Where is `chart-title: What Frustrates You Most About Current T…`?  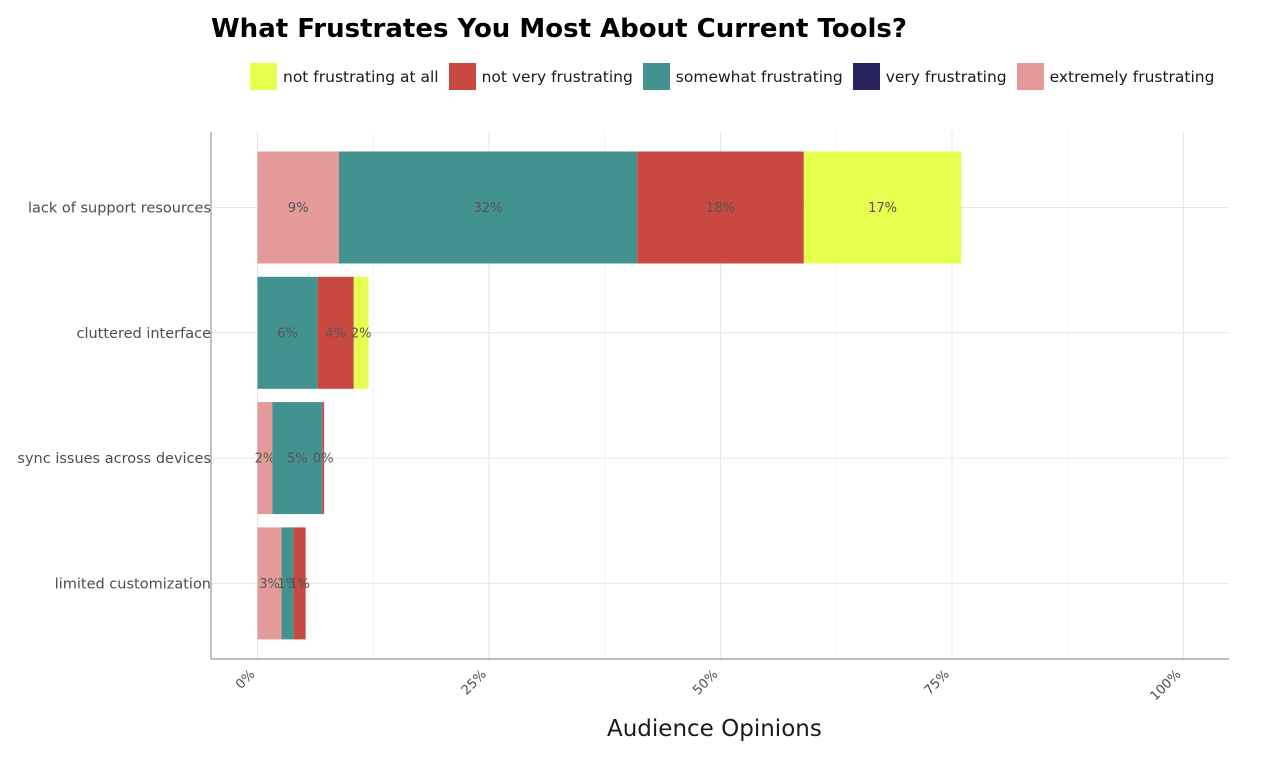
chart-title: What Frustrates You Most About Current T… is located at coordinates (559, 29).